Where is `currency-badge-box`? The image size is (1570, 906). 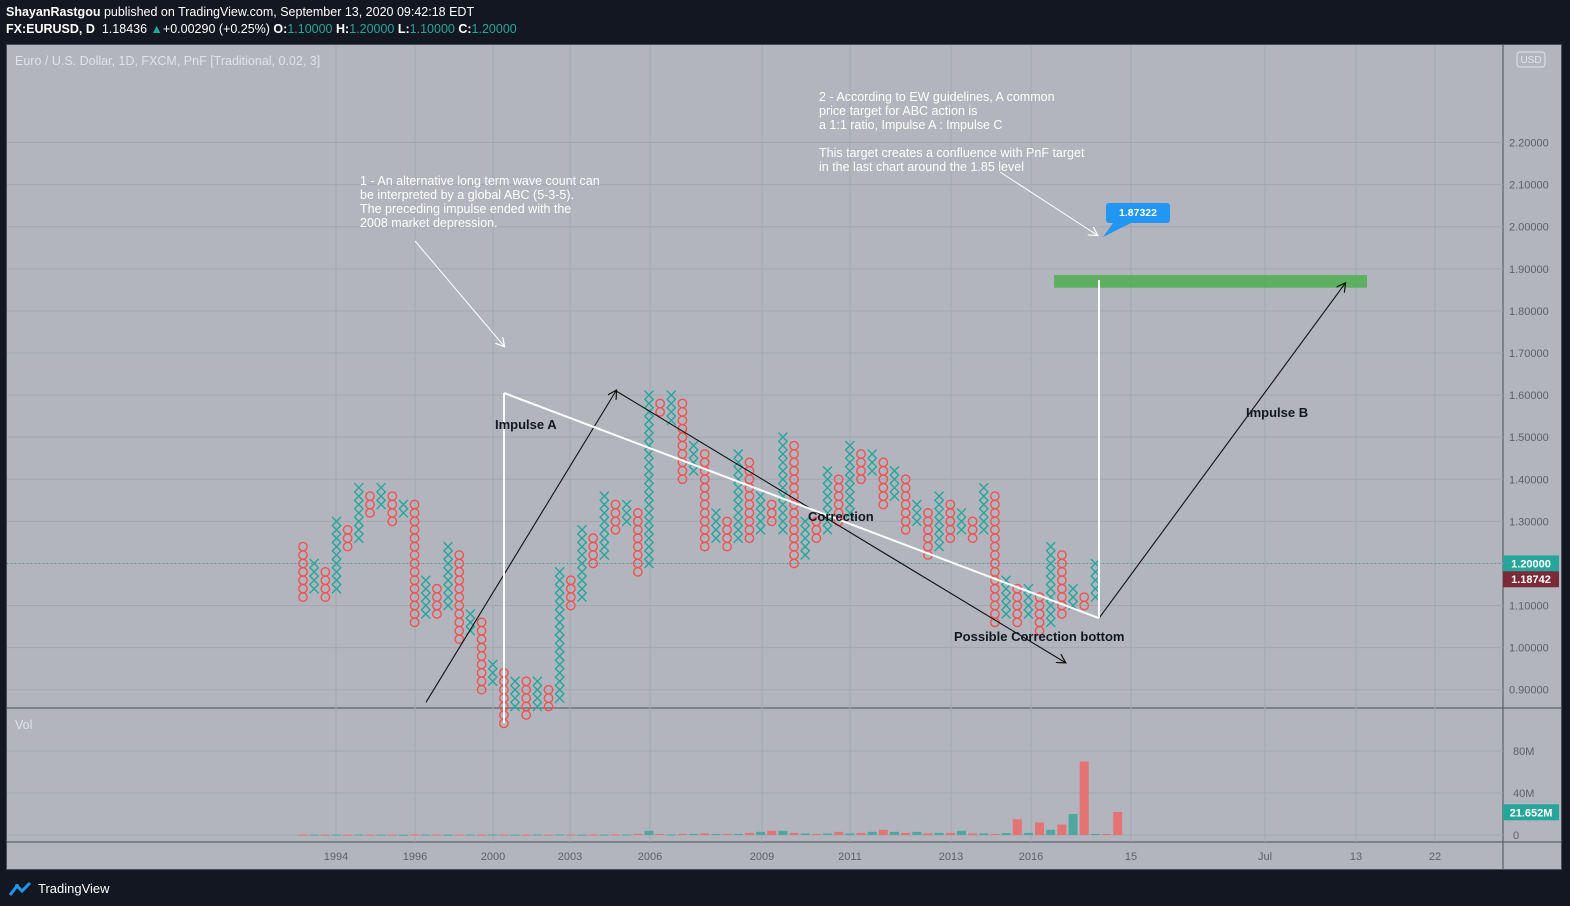 currency-badge-box is located at coordinates (1531, 59).